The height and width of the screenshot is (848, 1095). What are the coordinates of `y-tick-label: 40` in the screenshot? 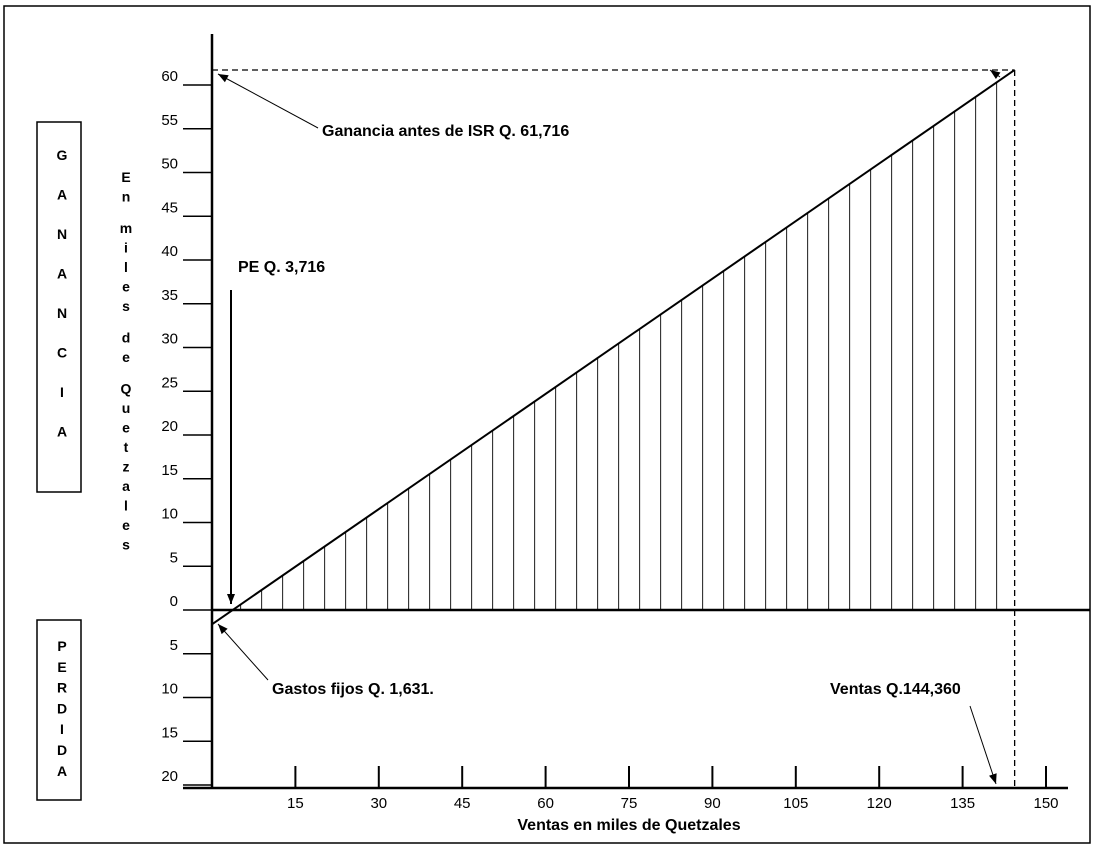 It's located at (169, 251).